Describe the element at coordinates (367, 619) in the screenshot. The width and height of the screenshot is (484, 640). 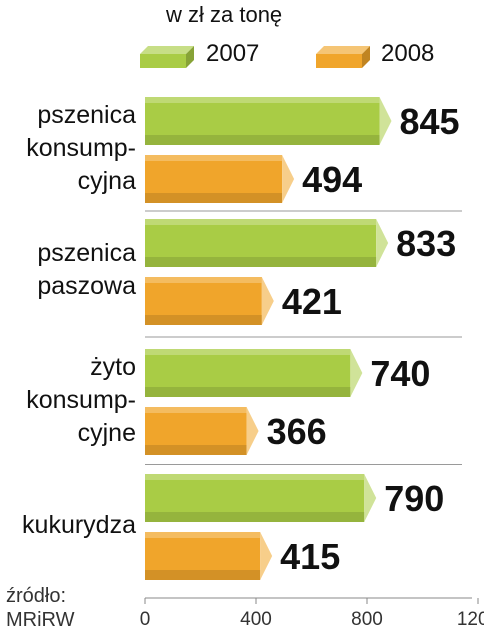
I see `x-tick-label-2: 800` at that location.